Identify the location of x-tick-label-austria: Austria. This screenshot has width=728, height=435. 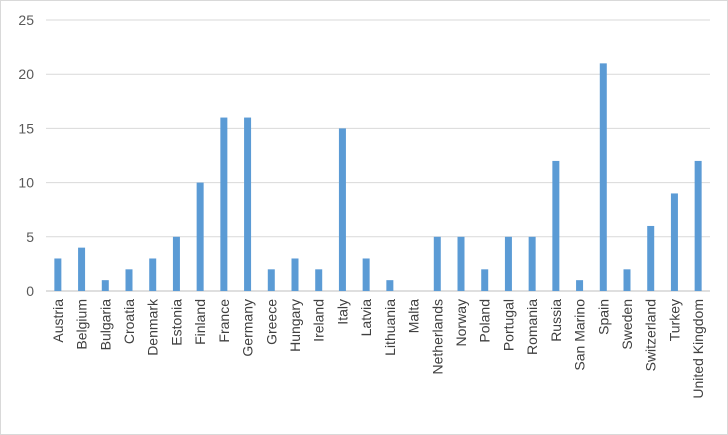
(58, 321).